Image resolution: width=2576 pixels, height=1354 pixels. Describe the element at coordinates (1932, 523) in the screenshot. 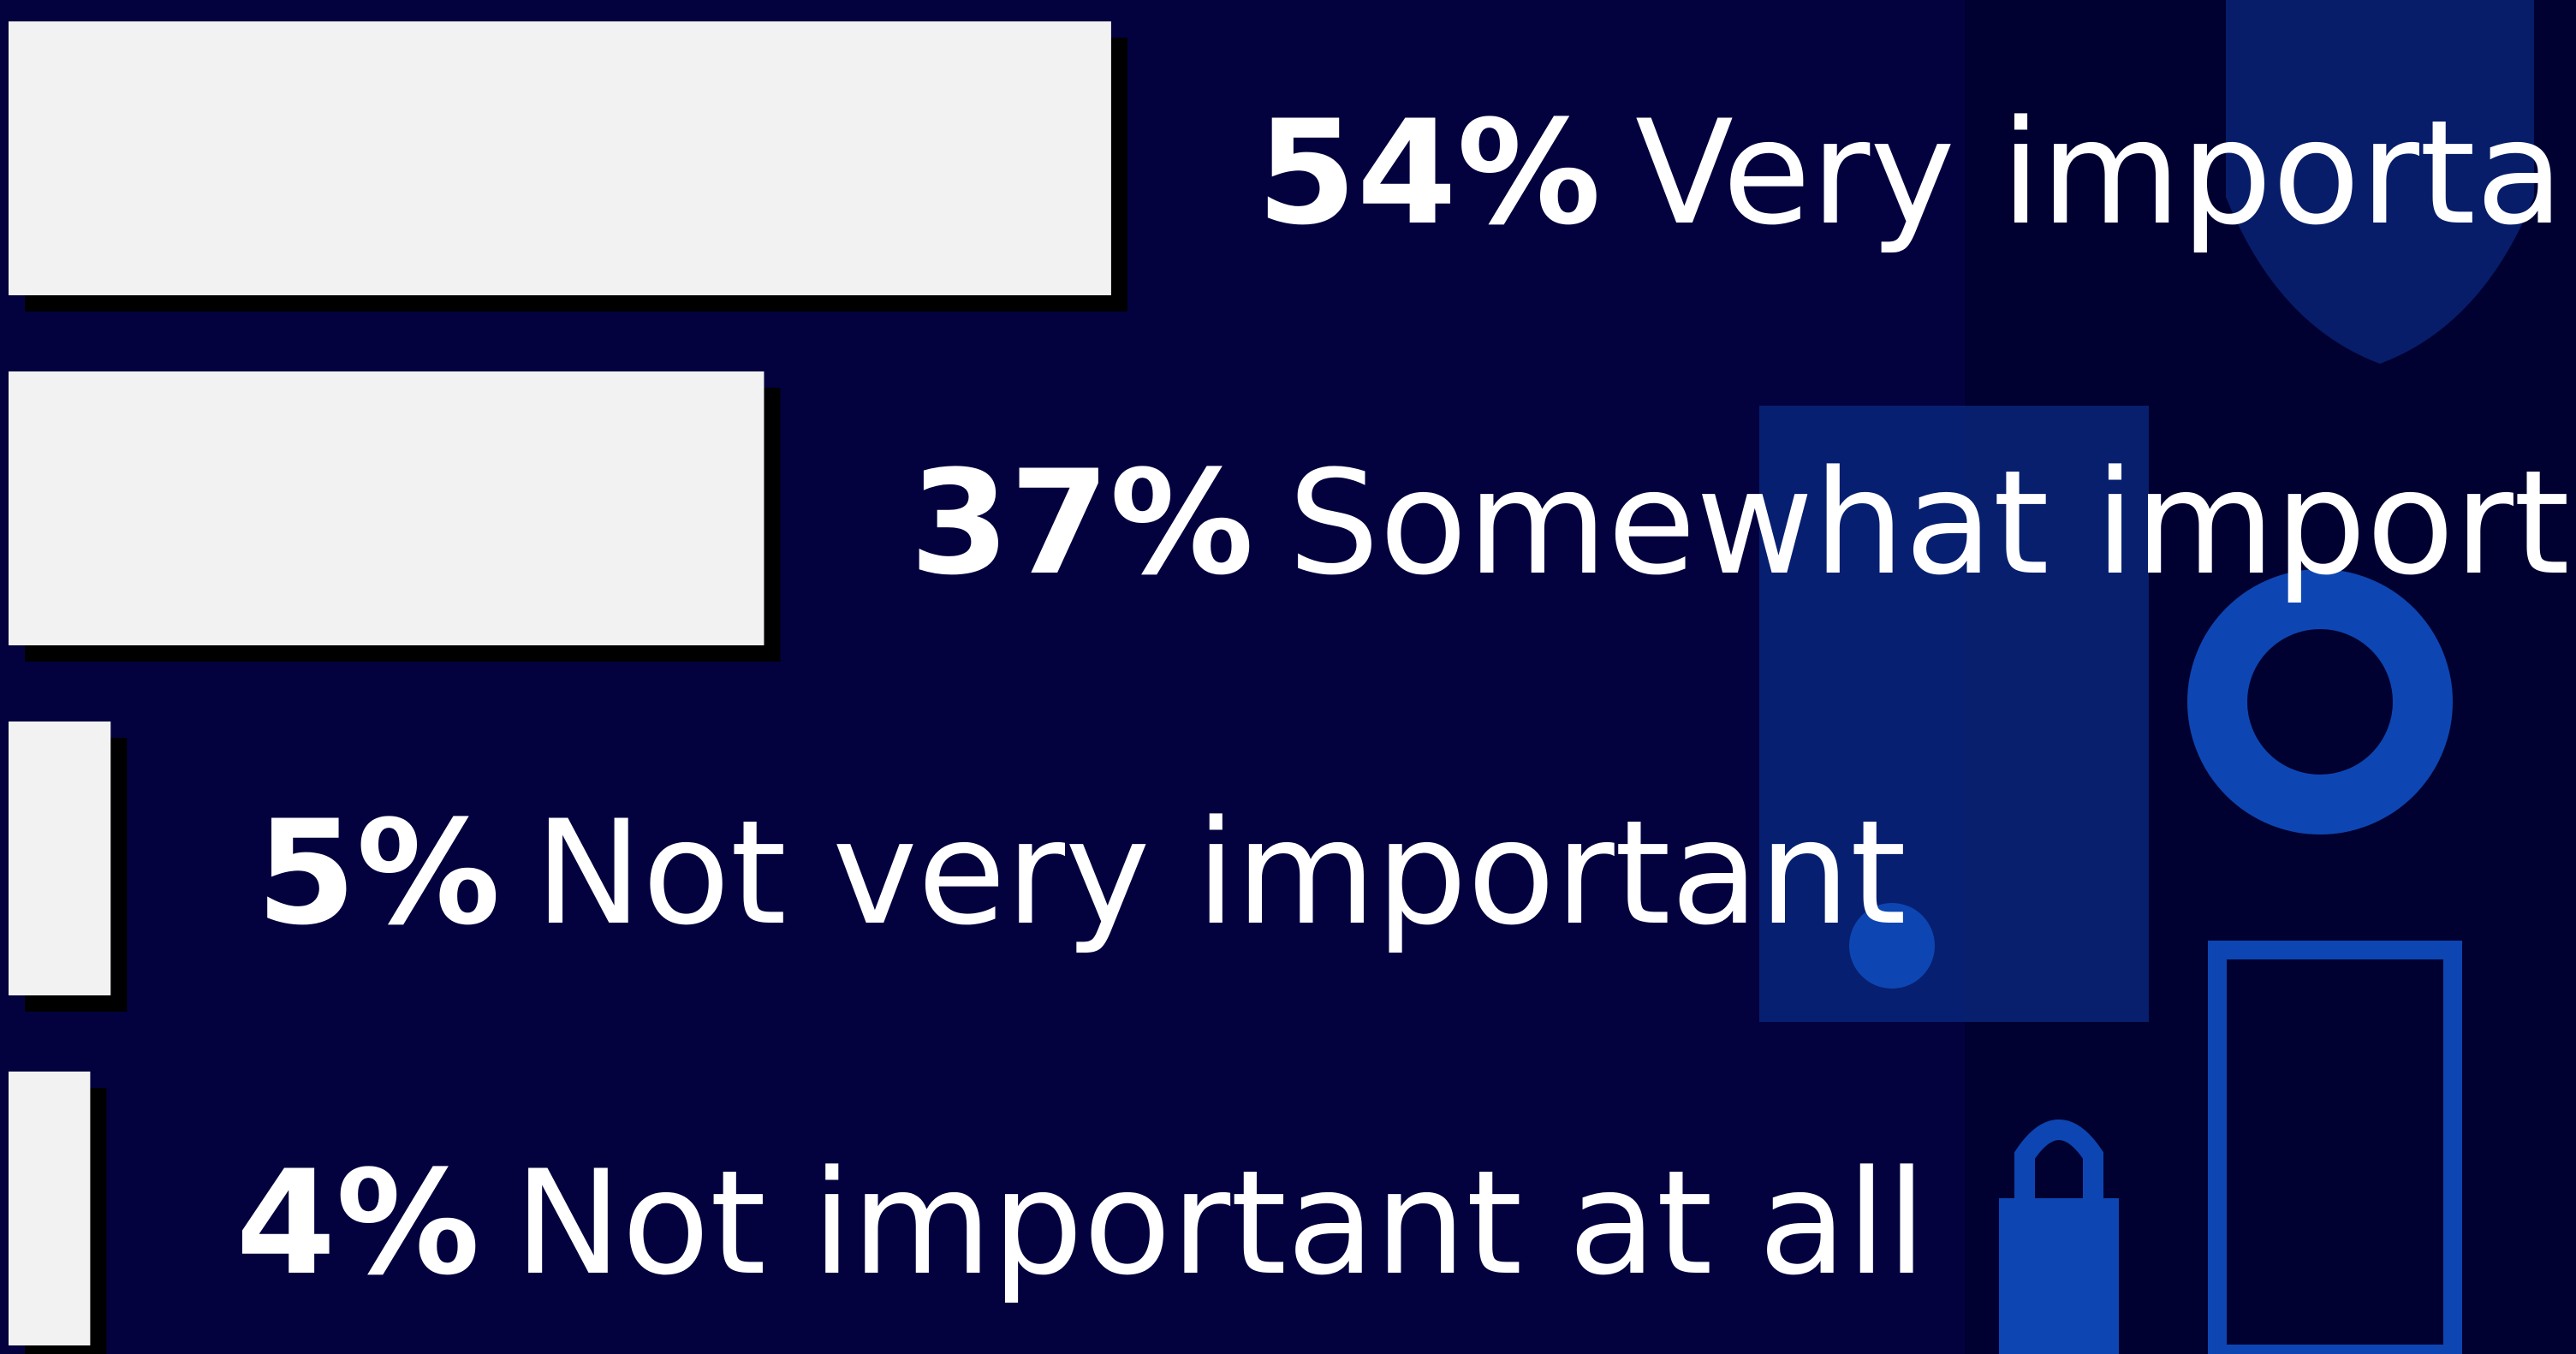

I see `category-label: Somewhat important` at that location.